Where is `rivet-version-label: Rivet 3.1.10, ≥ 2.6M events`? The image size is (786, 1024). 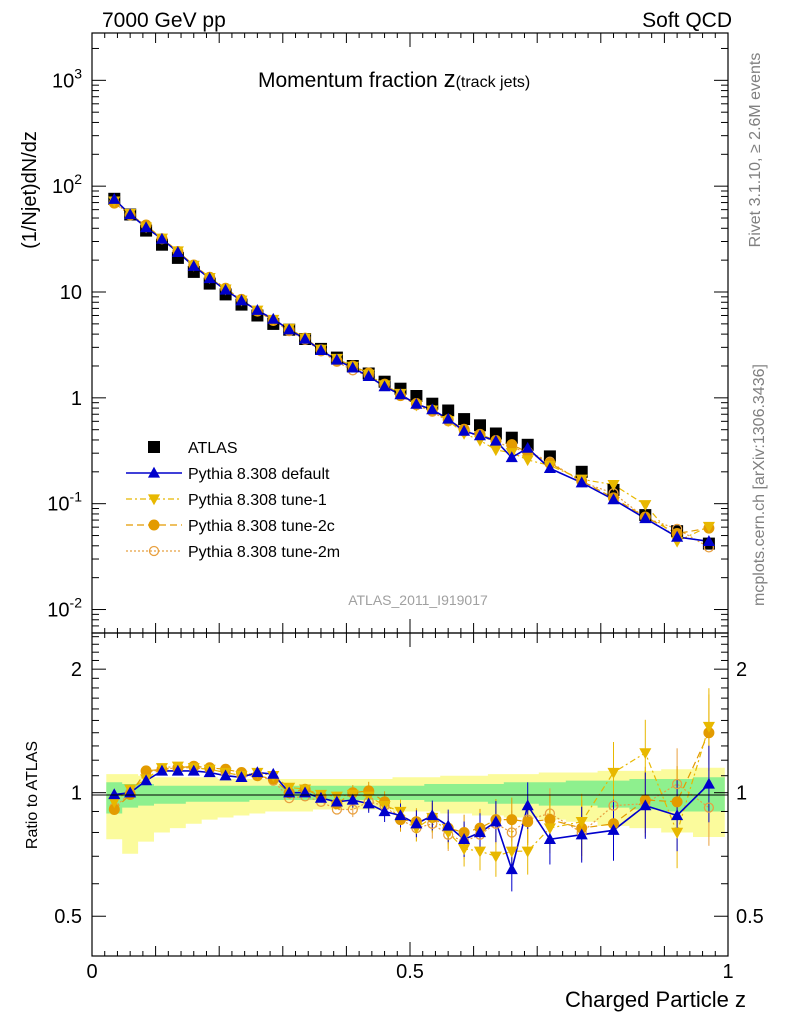
rivet-version-label: Rivet 3.1.10, ≥ 2.6M events is located at coordinates (755, 150).